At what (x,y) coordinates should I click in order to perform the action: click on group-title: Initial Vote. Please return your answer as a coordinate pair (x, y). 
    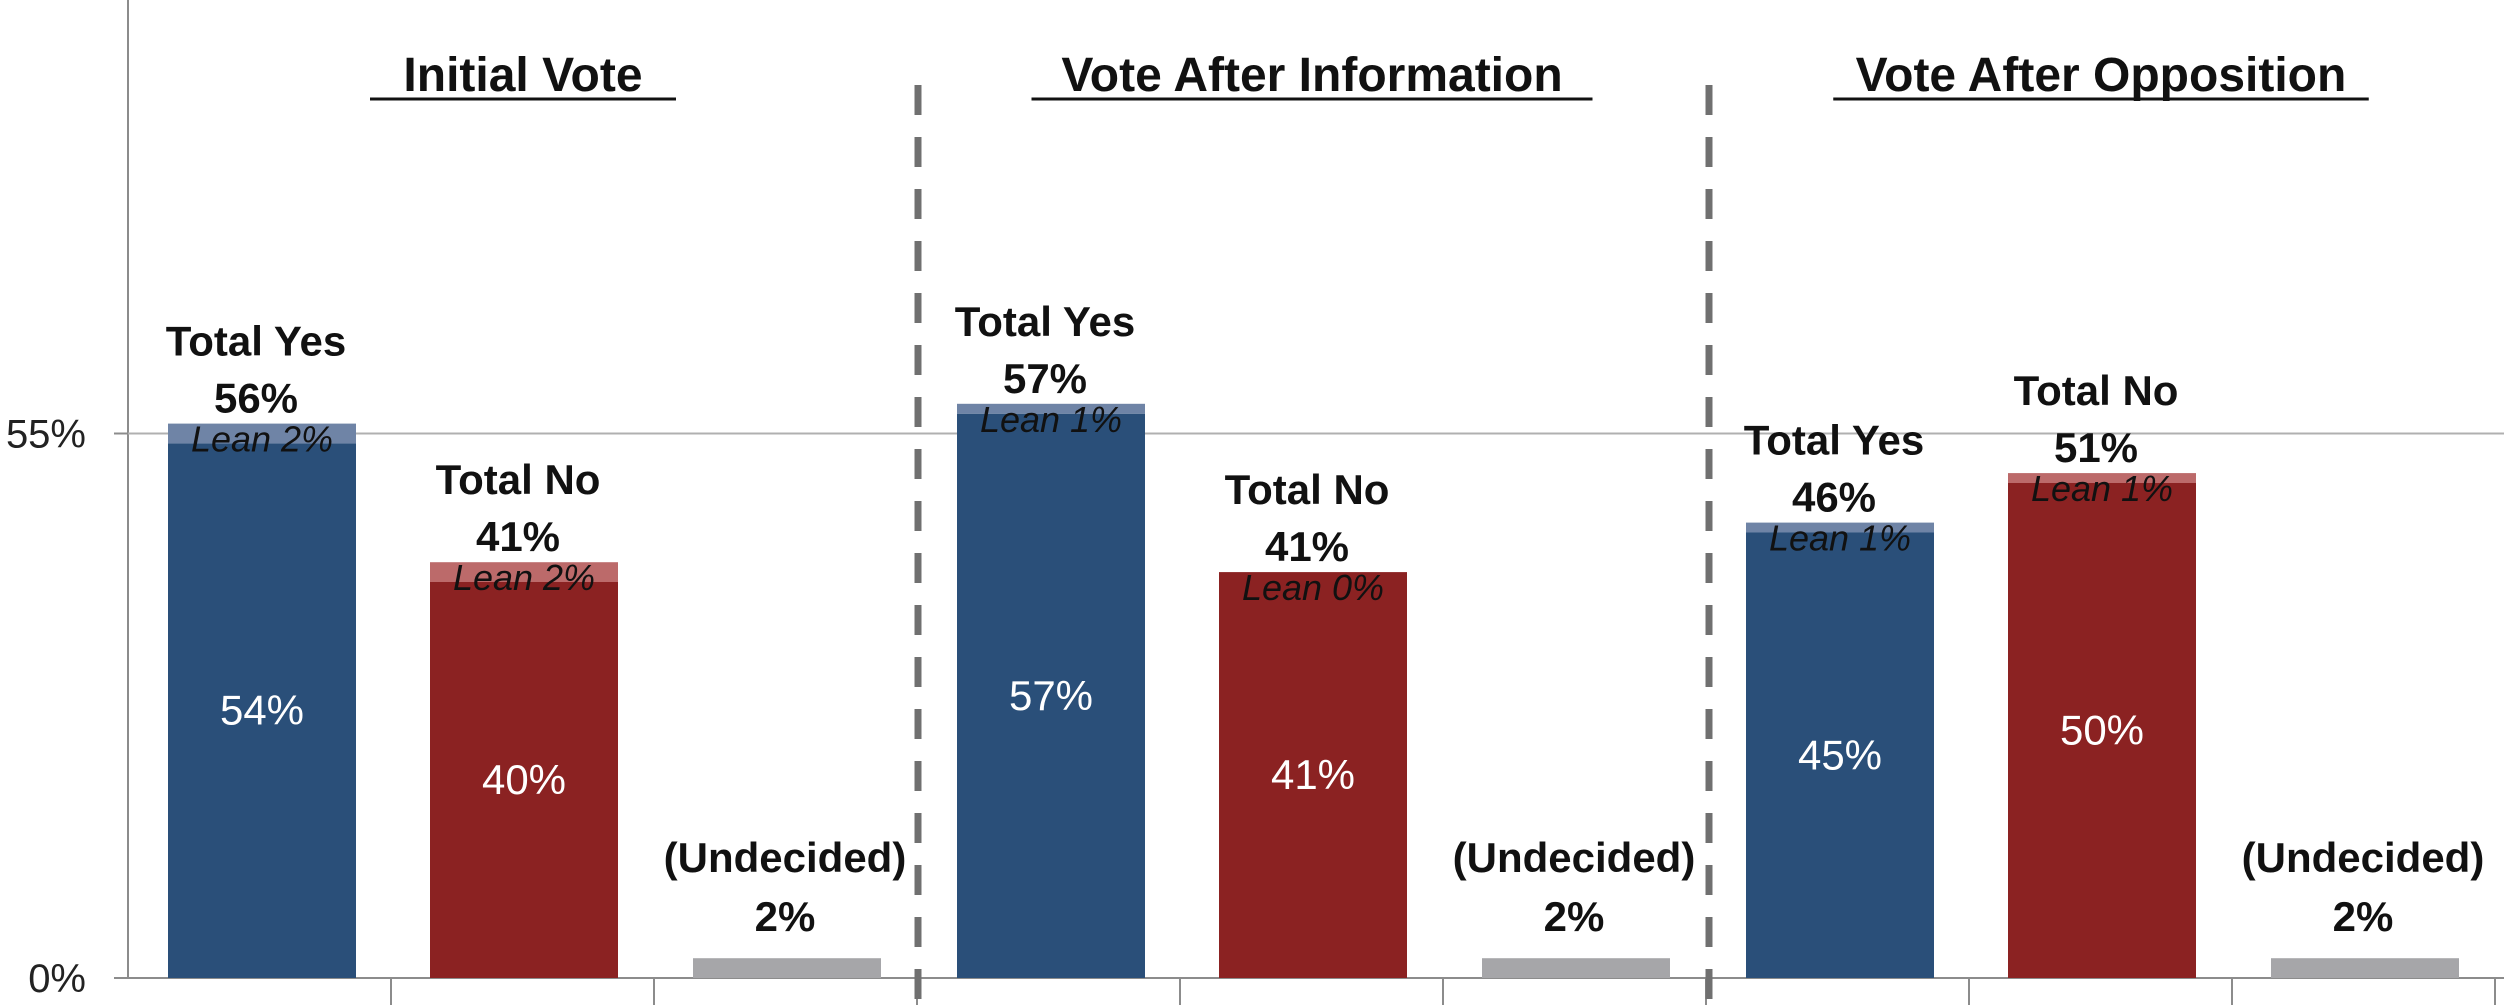
    Looking at the image, I should click on (522, 75).